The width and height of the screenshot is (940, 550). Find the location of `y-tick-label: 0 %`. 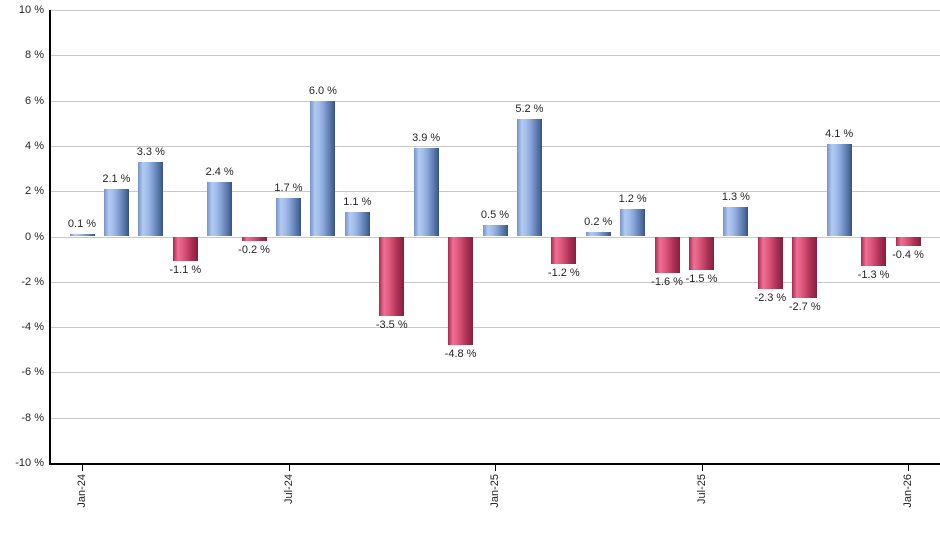

y-tick-label: 0 % is located at coordinates (34, 236).